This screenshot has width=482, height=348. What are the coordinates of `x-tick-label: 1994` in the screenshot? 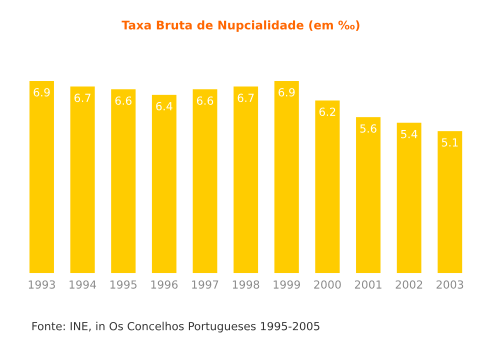 It's located at (83, 284).